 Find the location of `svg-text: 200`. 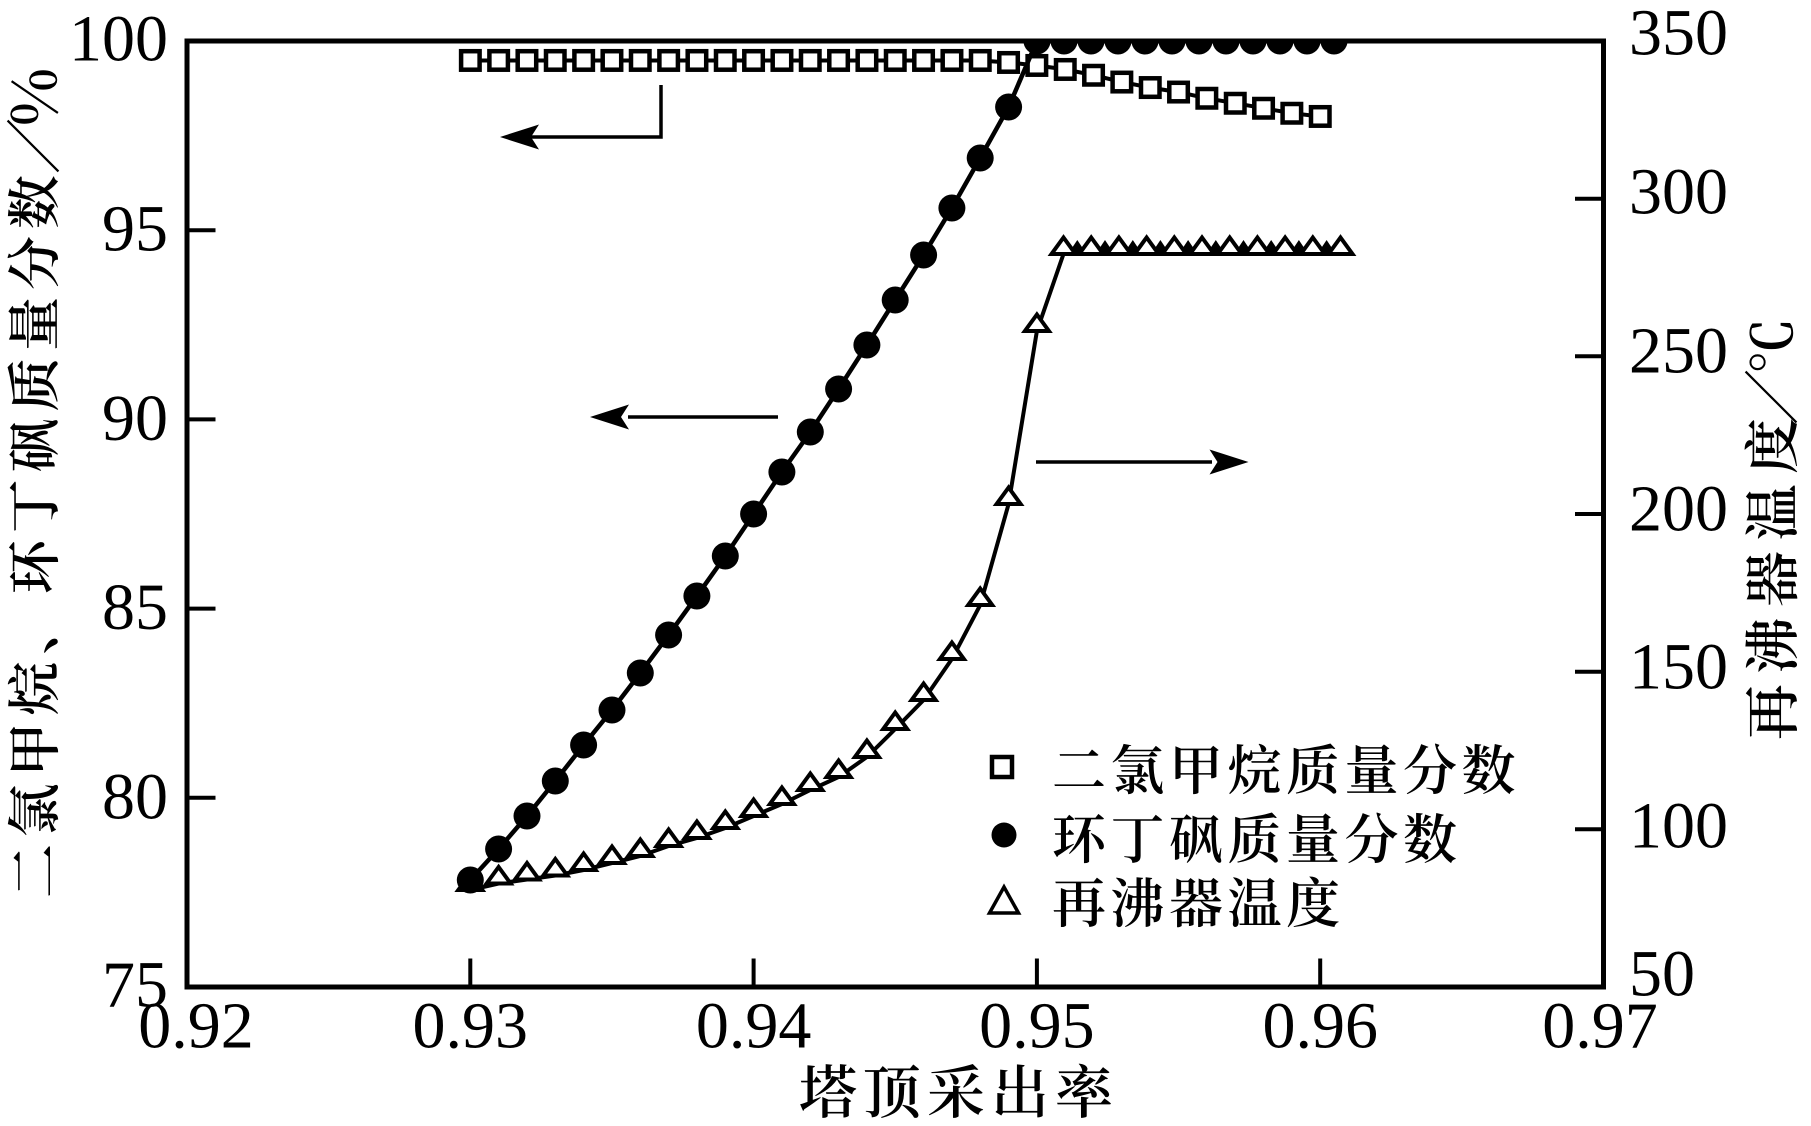

svg-text: 200 is located at coordinates (1678, 509).